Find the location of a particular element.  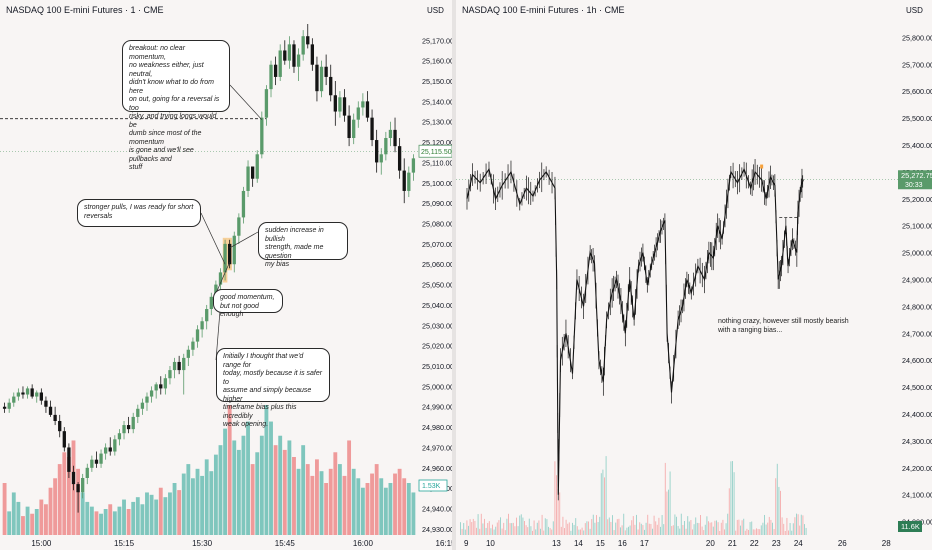

chart-1h-currency: USD is located at coordinates (914, 10).